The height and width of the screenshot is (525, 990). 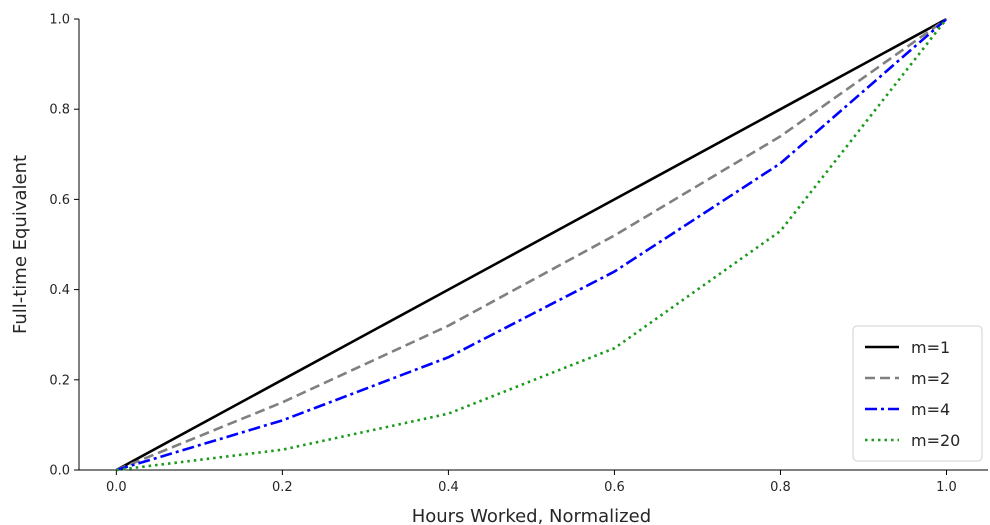 I want to click on y-tick-label: 1.0, so click(x=59, y=20).